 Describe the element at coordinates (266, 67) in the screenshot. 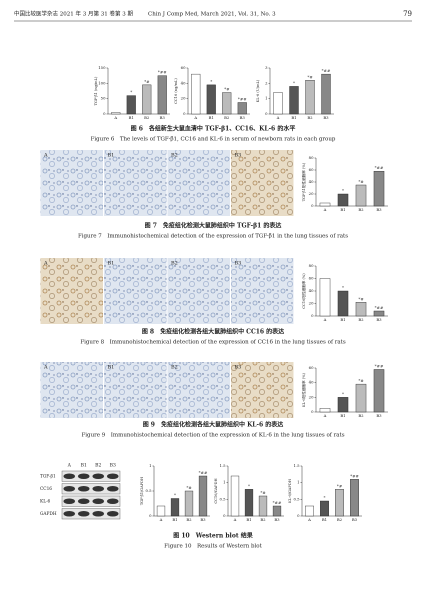

I see `y-tick-label: 3` at that location.